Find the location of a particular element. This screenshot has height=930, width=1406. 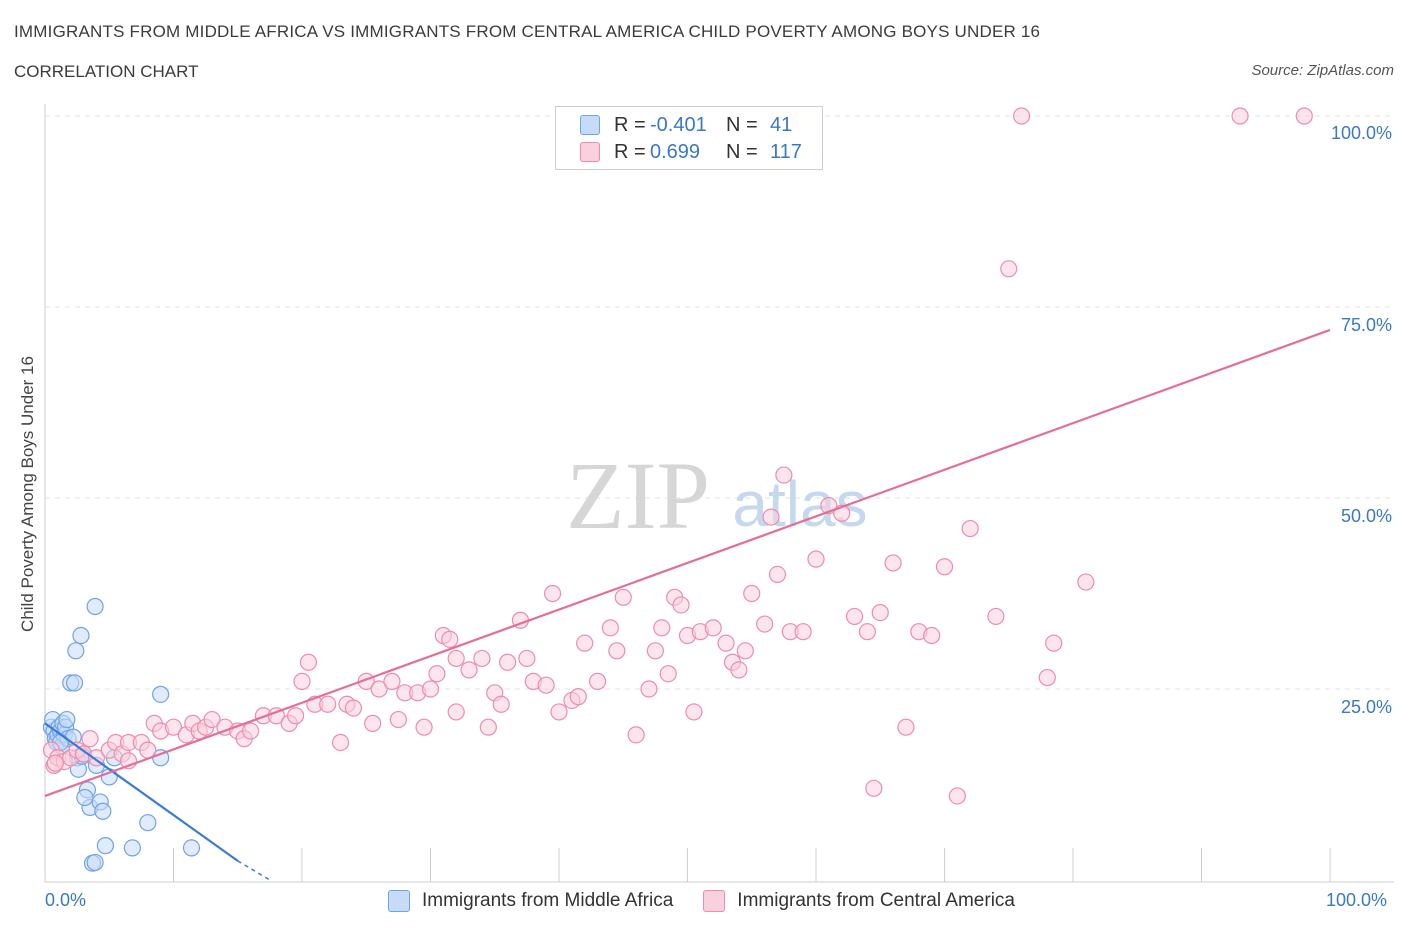

x-tick-label-min: 0.0% is located at coordinates (66, 900).